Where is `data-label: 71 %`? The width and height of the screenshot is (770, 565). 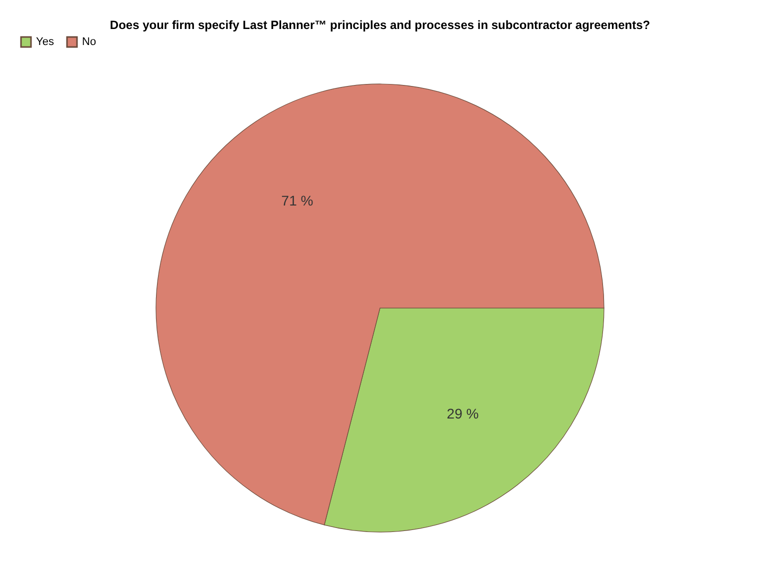
data-label: 71 % is located at coordinates (297, 200).